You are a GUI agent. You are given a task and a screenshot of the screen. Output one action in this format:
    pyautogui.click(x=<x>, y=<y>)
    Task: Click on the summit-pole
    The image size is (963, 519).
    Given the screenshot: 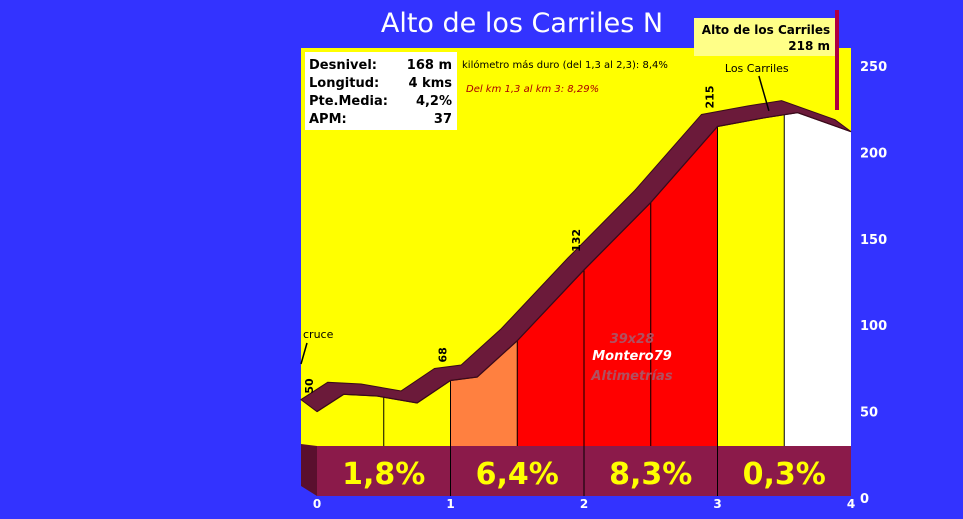 What is the action you would take?
    pyautogui.click(x=837, y=60)
    